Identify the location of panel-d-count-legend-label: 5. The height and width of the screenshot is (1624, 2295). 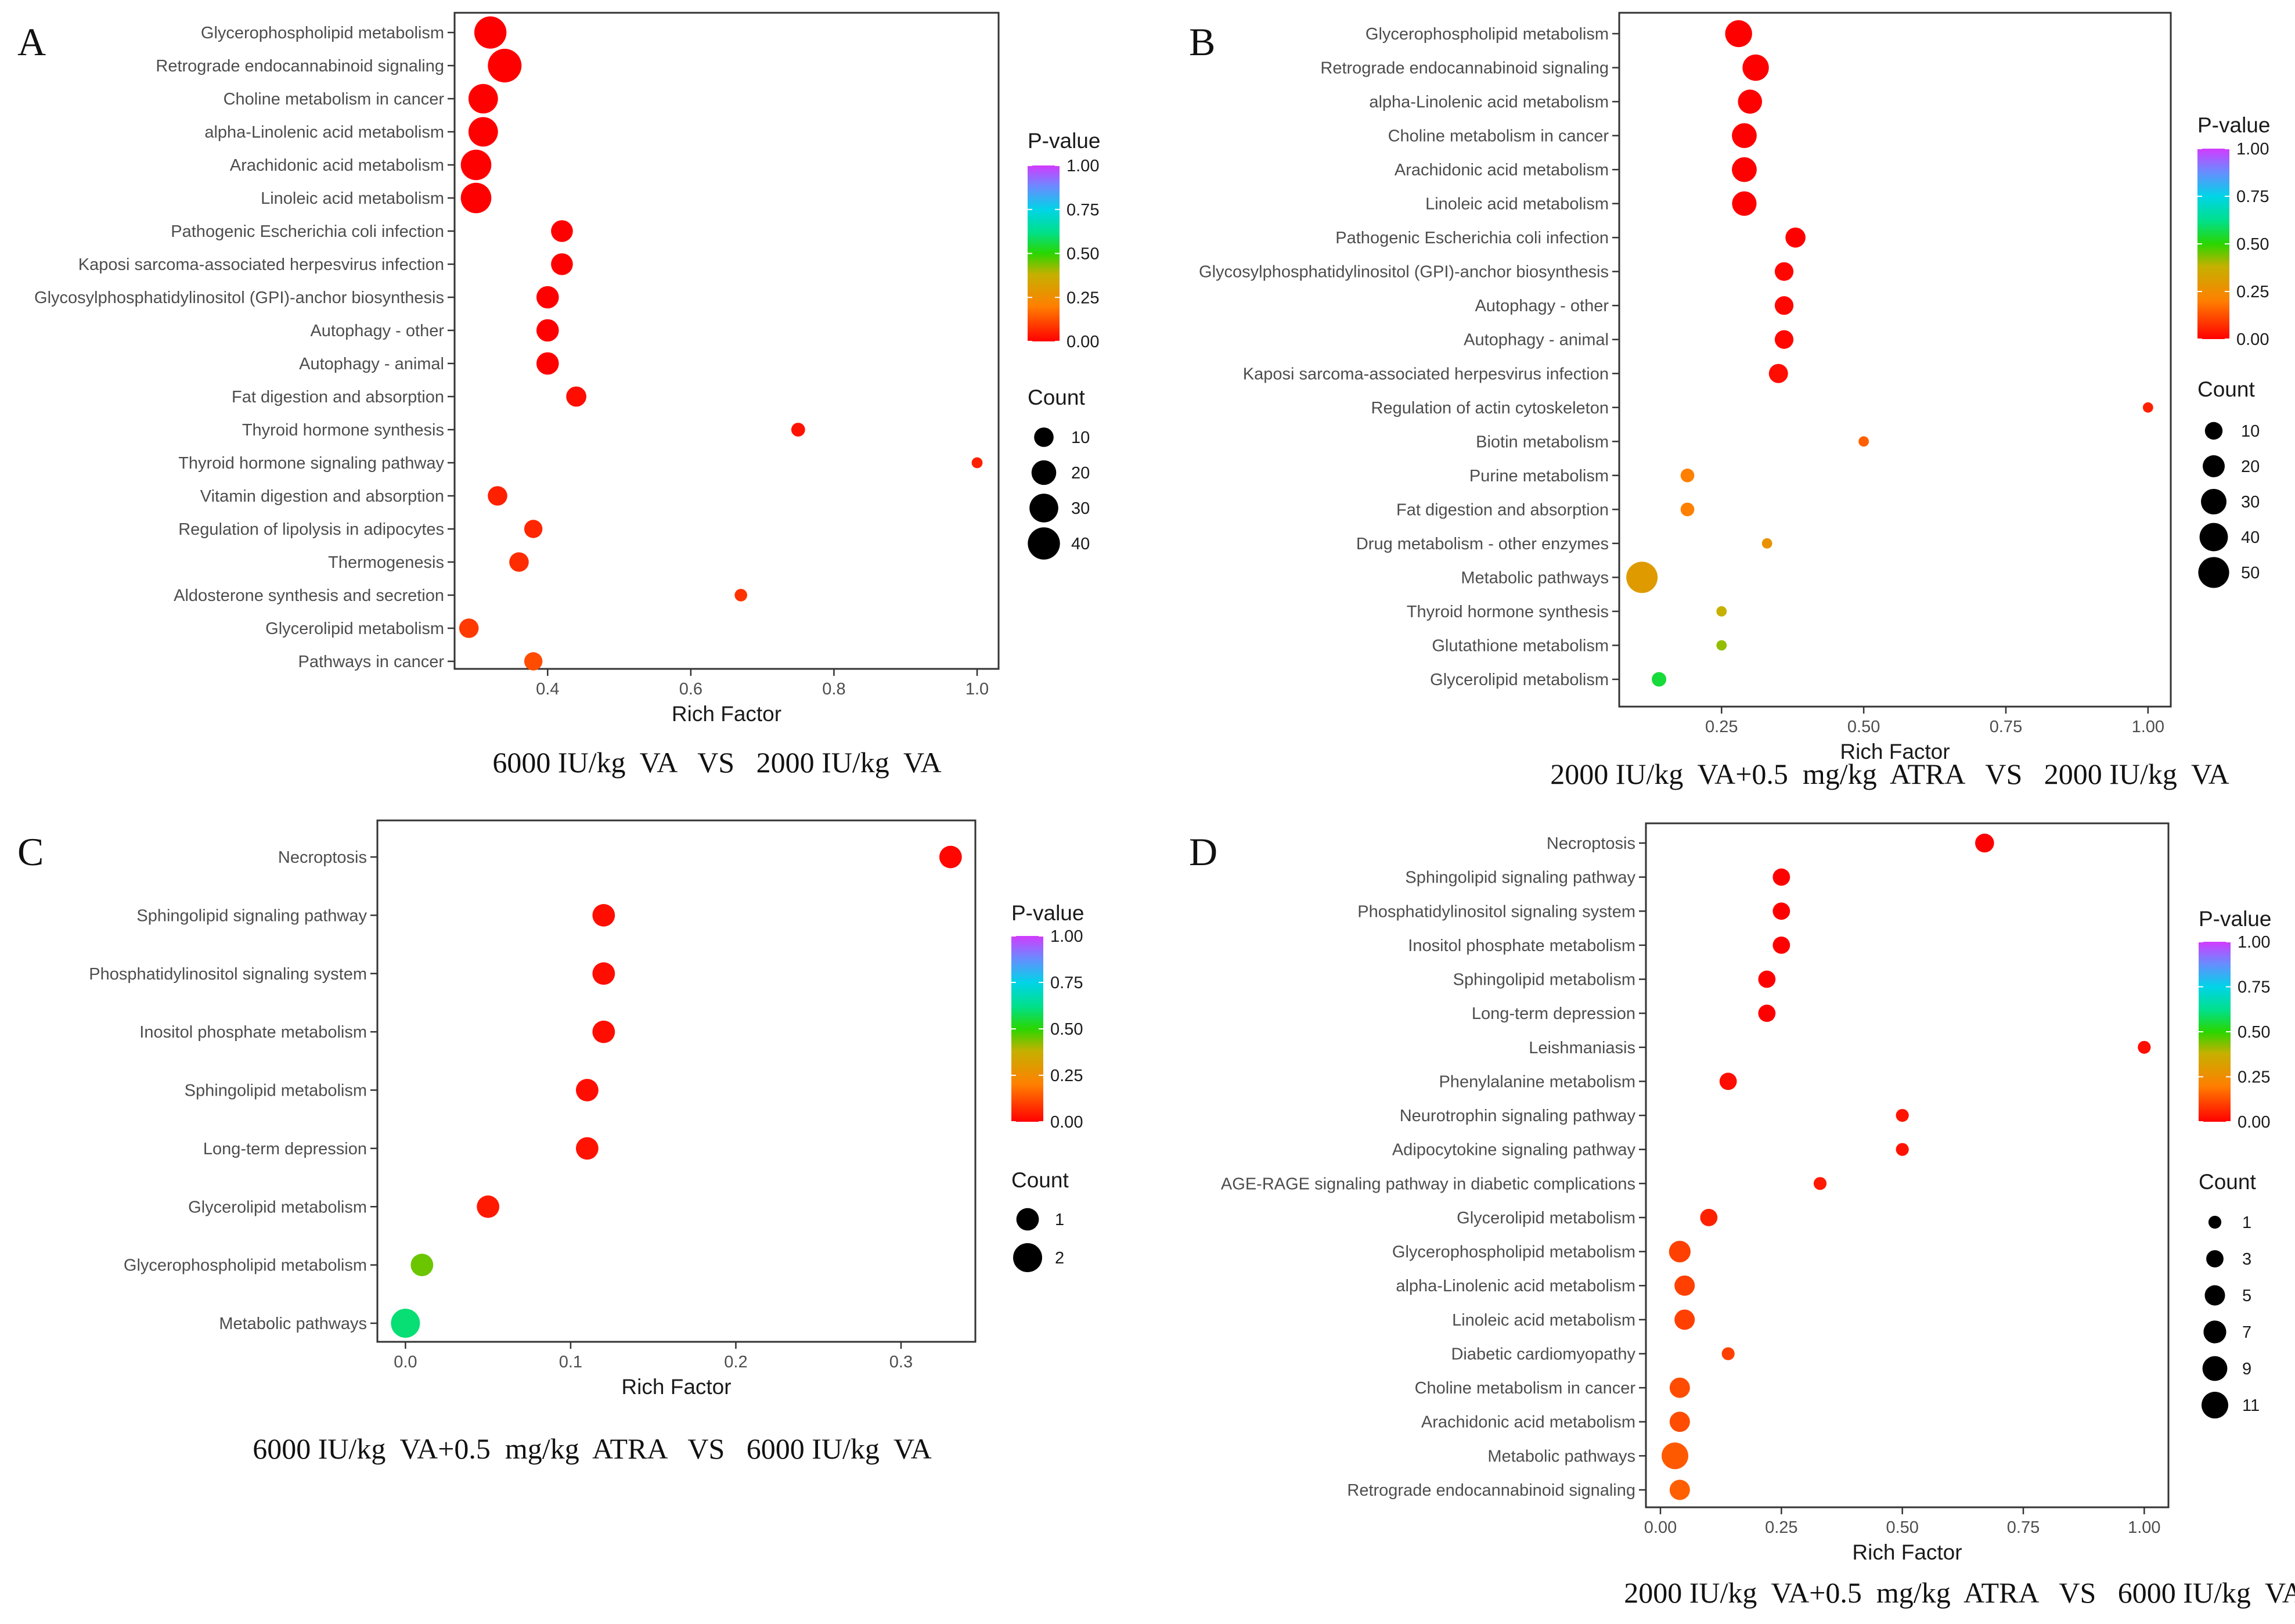
(2247, 1296).